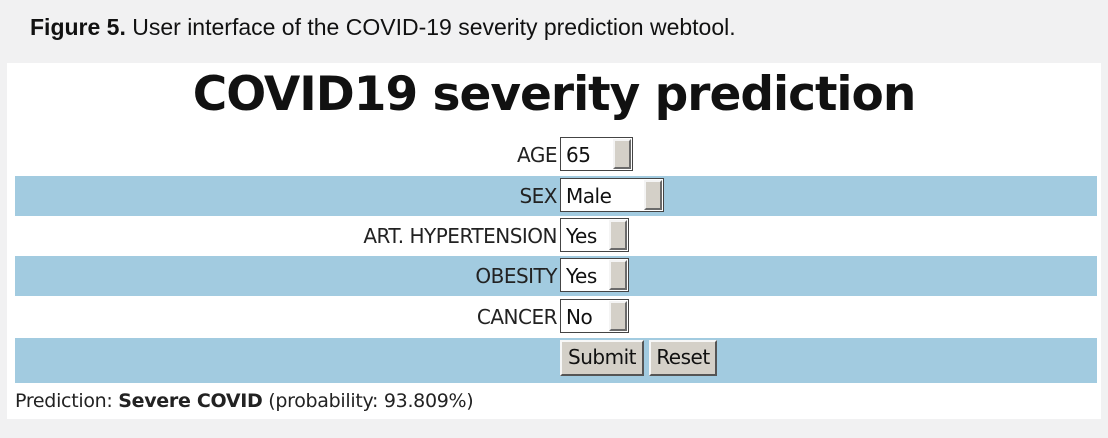 This screenshot has width=1108, height=438. What do you see at coordinates (594, 316) in the screenshot?
I see `cancer-select: No` at bounding box center [594, 316].